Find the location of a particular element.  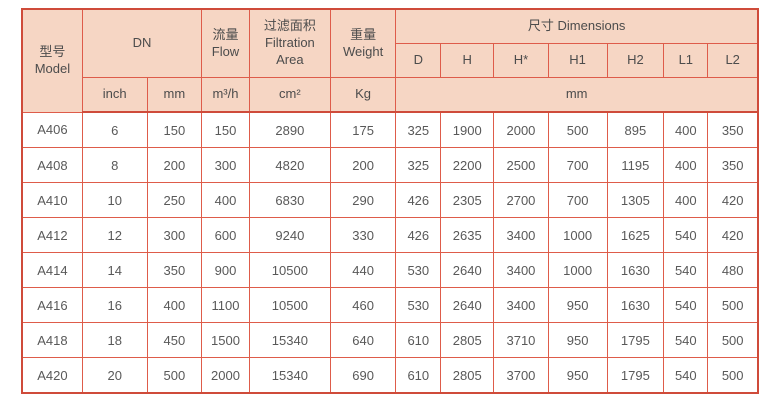

cell-dn-inch: 16 is located at coordinates (114, 305).